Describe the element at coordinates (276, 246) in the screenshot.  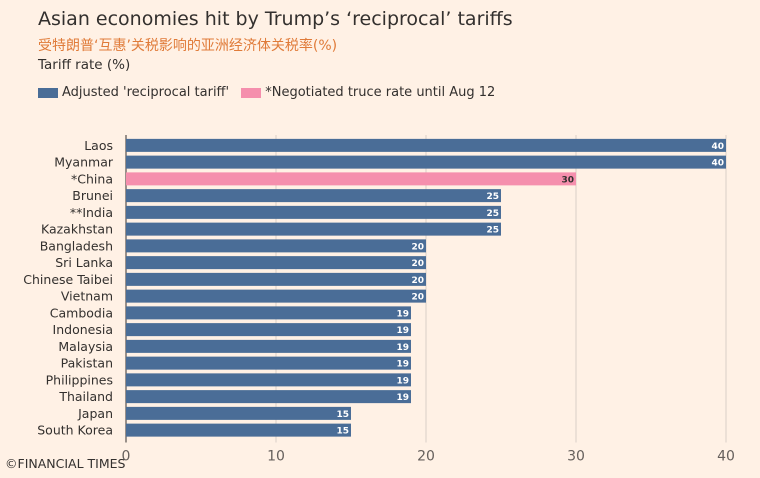
I see `bar-bangladesh` at that location.